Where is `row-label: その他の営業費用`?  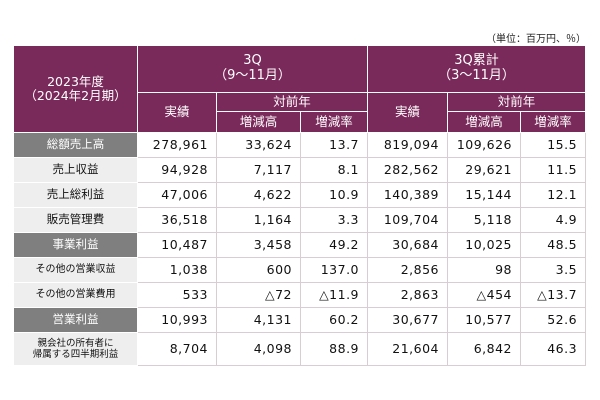 row-label: その他の営業費用 is located at coordinates (75, 295).